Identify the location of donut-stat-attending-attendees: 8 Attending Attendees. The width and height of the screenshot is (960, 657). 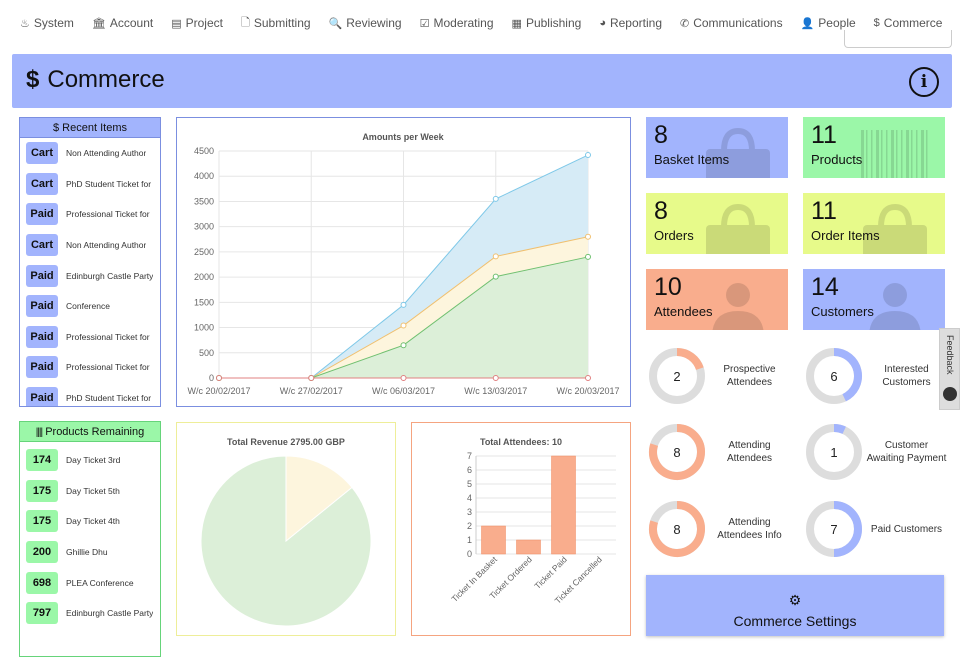
(718, 452).